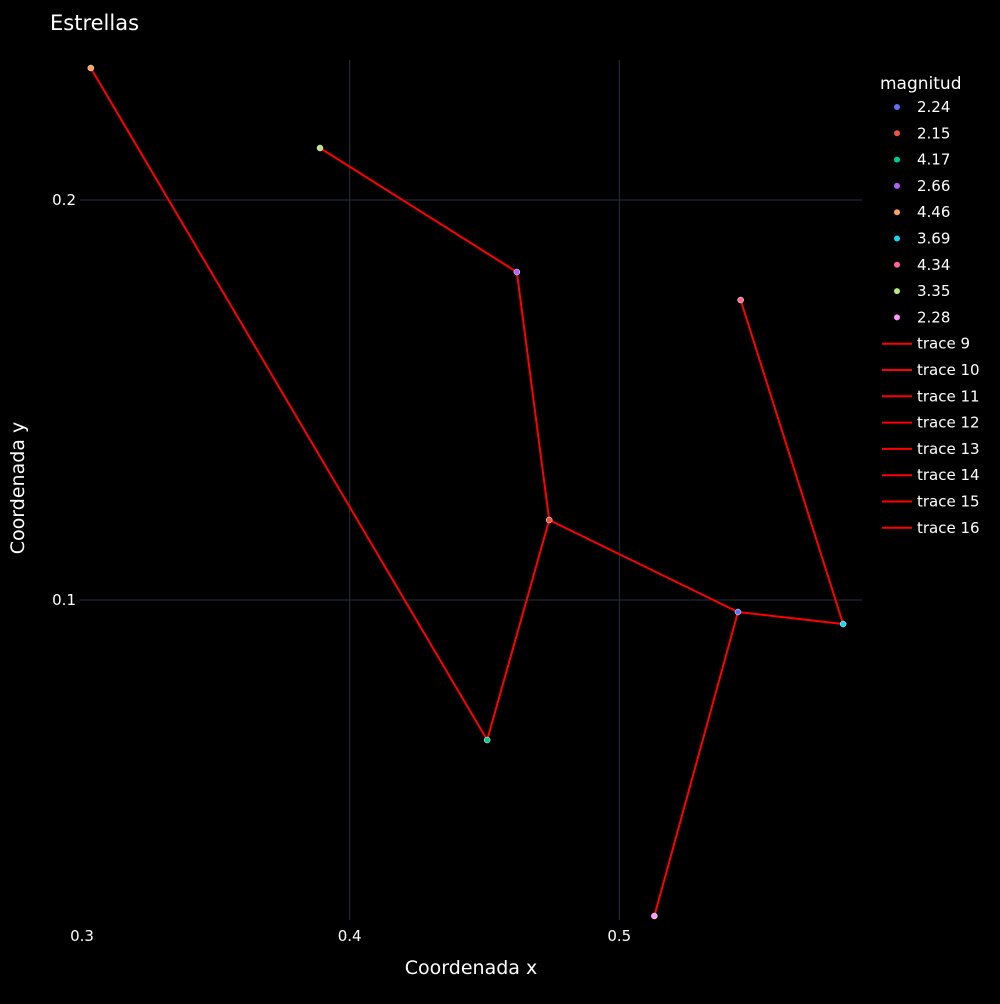  What do you see at coordinates (933, 186) in the screenshot?
I see `legend-label: 2.66` at bounding box center [933, 186].